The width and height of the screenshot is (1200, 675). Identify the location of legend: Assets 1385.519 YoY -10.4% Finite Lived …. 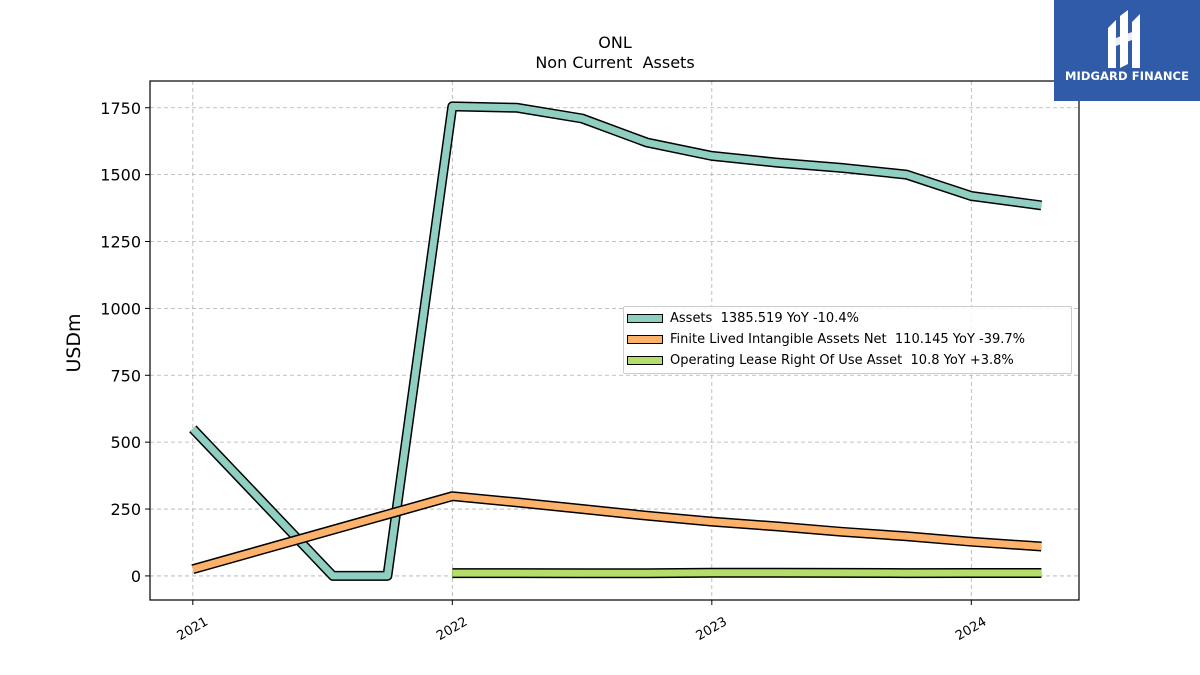
(847, 340).